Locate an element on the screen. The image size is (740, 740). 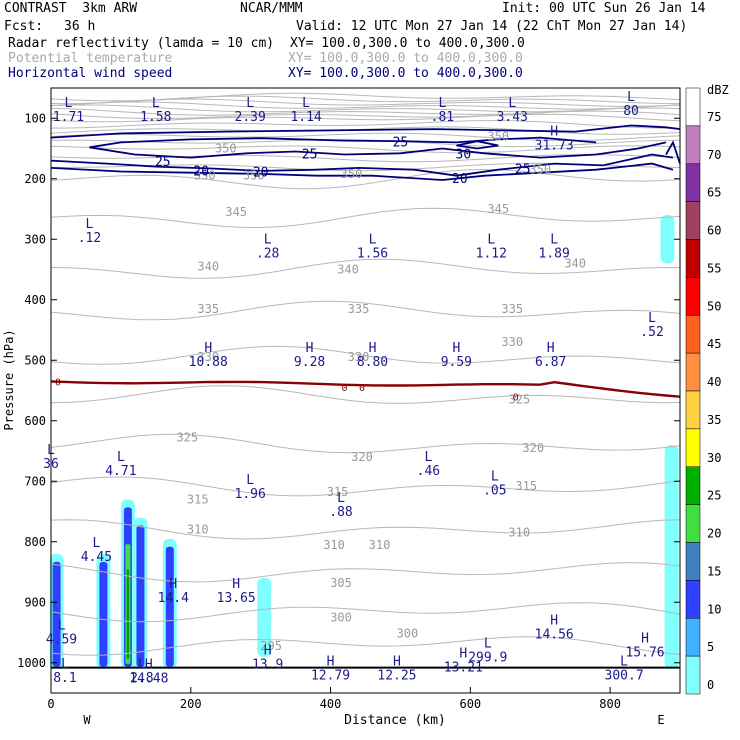
theta-label: 310 is located at coordinates (198, 530).